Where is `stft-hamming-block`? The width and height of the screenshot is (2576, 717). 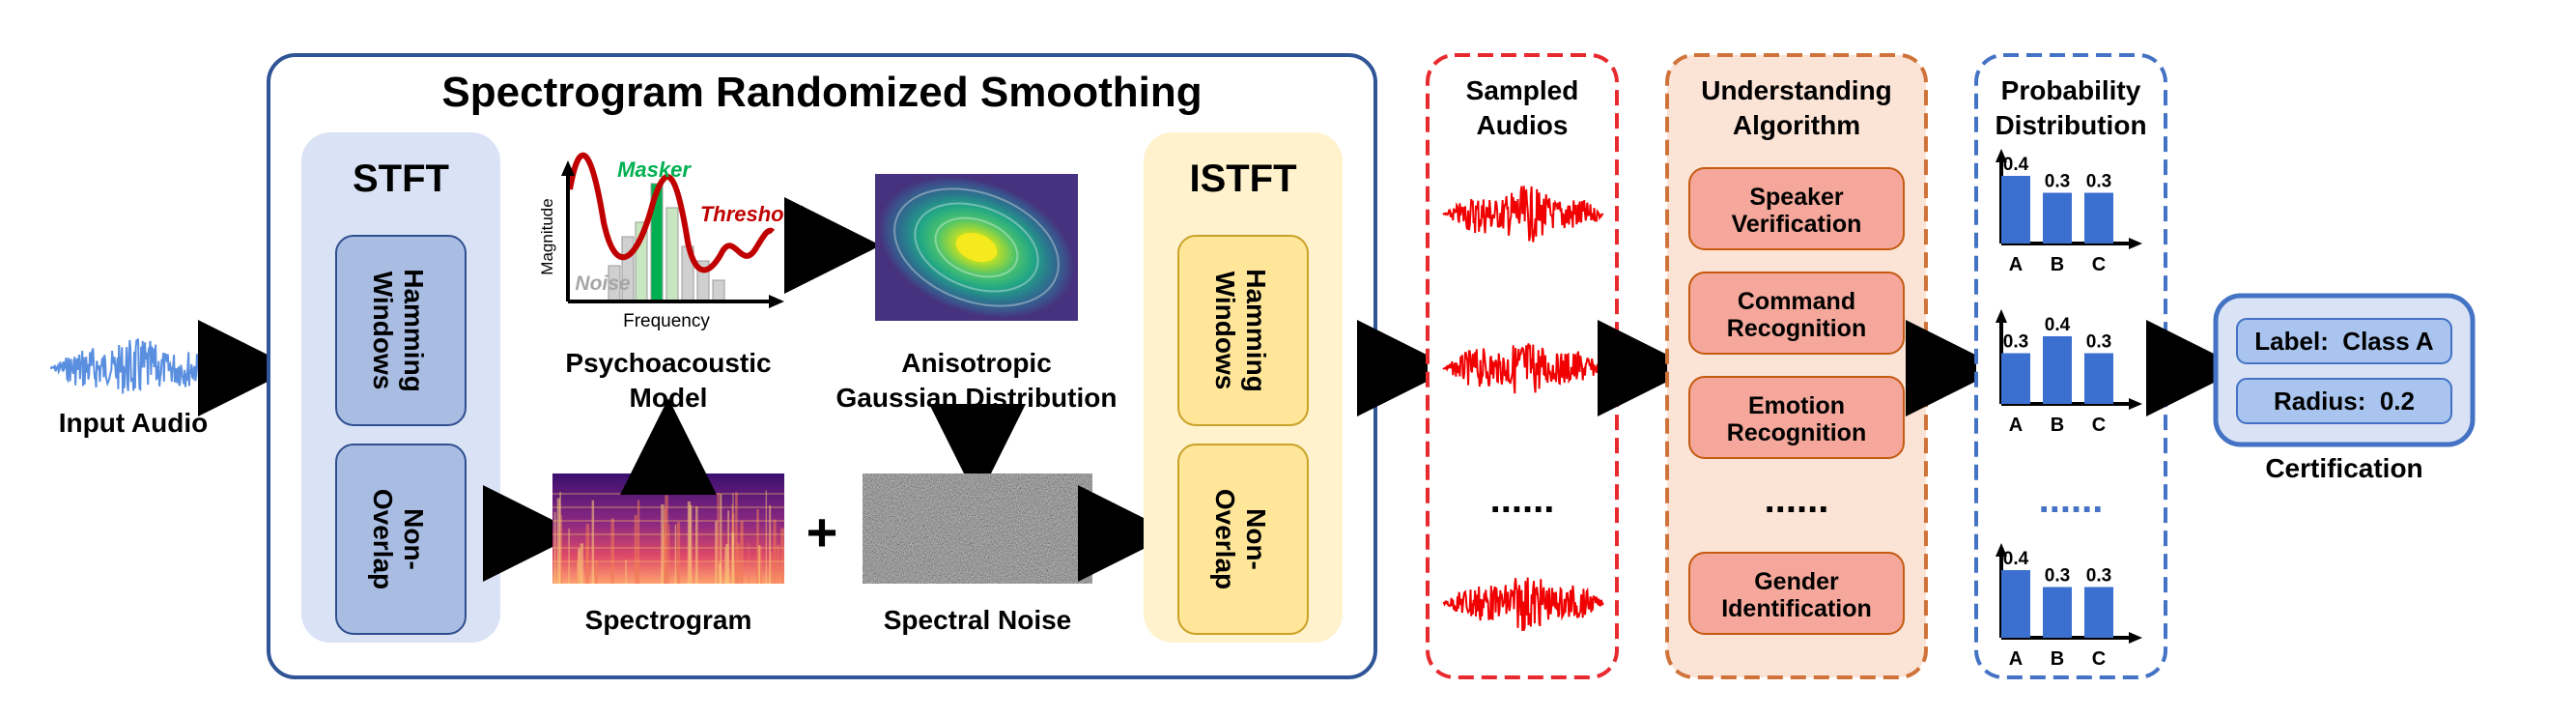
stft-hamming-block is located at coordinates (401, 330).